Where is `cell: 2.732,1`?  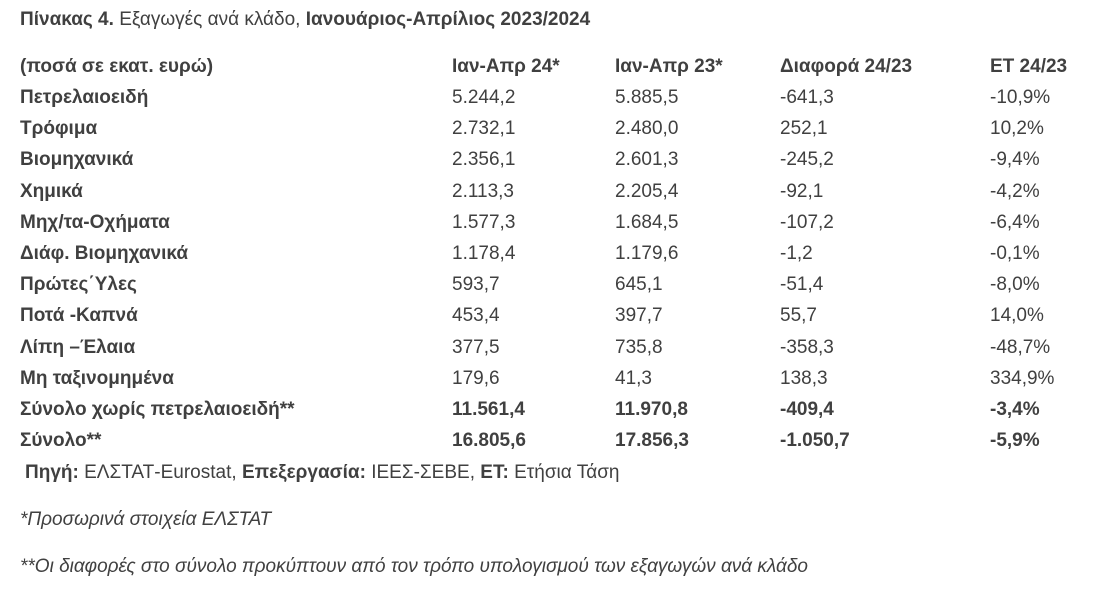 cell: 2.732,1 is located at coordinates (484, 129).